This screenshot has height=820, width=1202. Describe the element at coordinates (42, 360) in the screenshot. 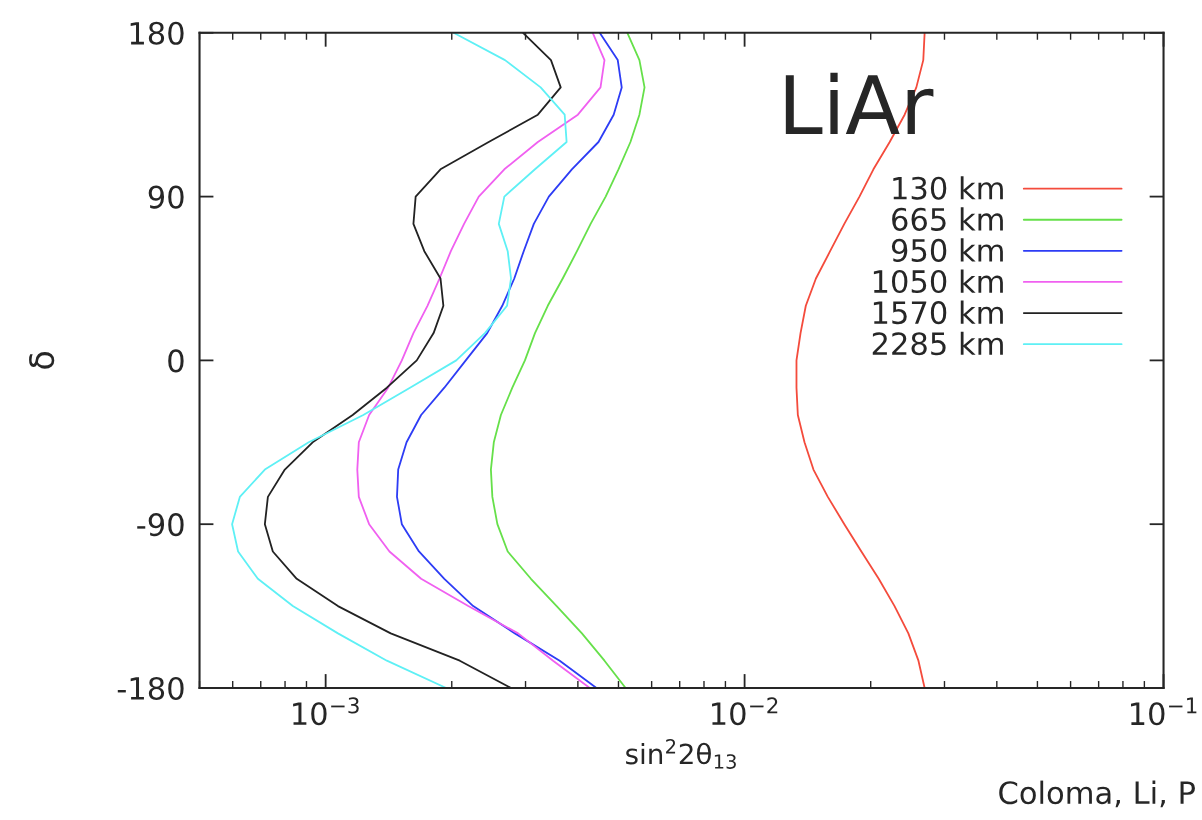

I see `y-axis-title: δ` at that location.